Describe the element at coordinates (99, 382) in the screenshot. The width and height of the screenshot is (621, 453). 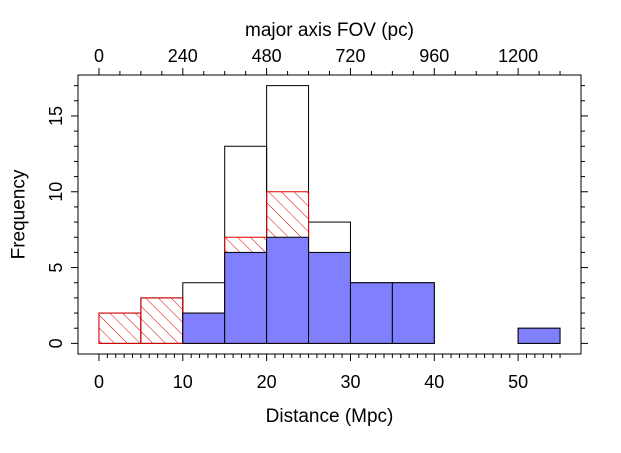
I see `x-tick-label-0: 0` at that location.